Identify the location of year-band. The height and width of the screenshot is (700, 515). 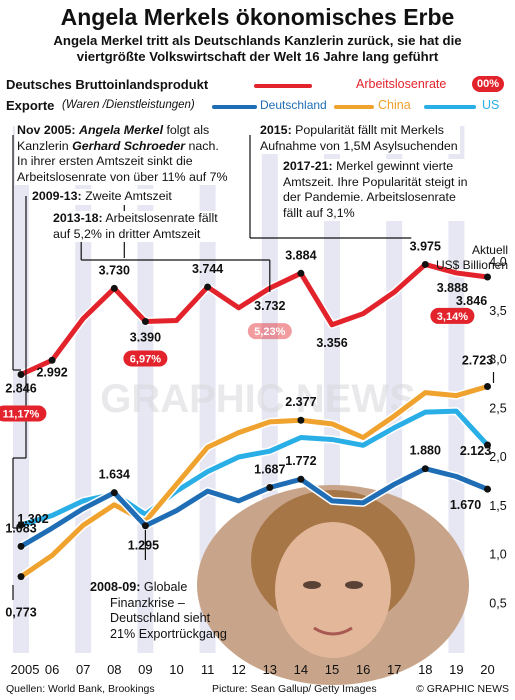
(456, 389).